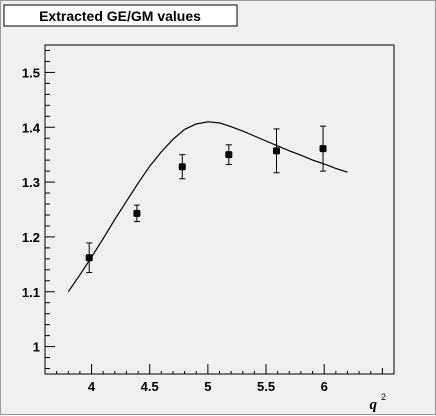 This screenshot has height=416, width=436. What do you see at coordinates (324, 386) in the screenshot?
I see `x-tick-label: 6` at bounding box center [324, 386].